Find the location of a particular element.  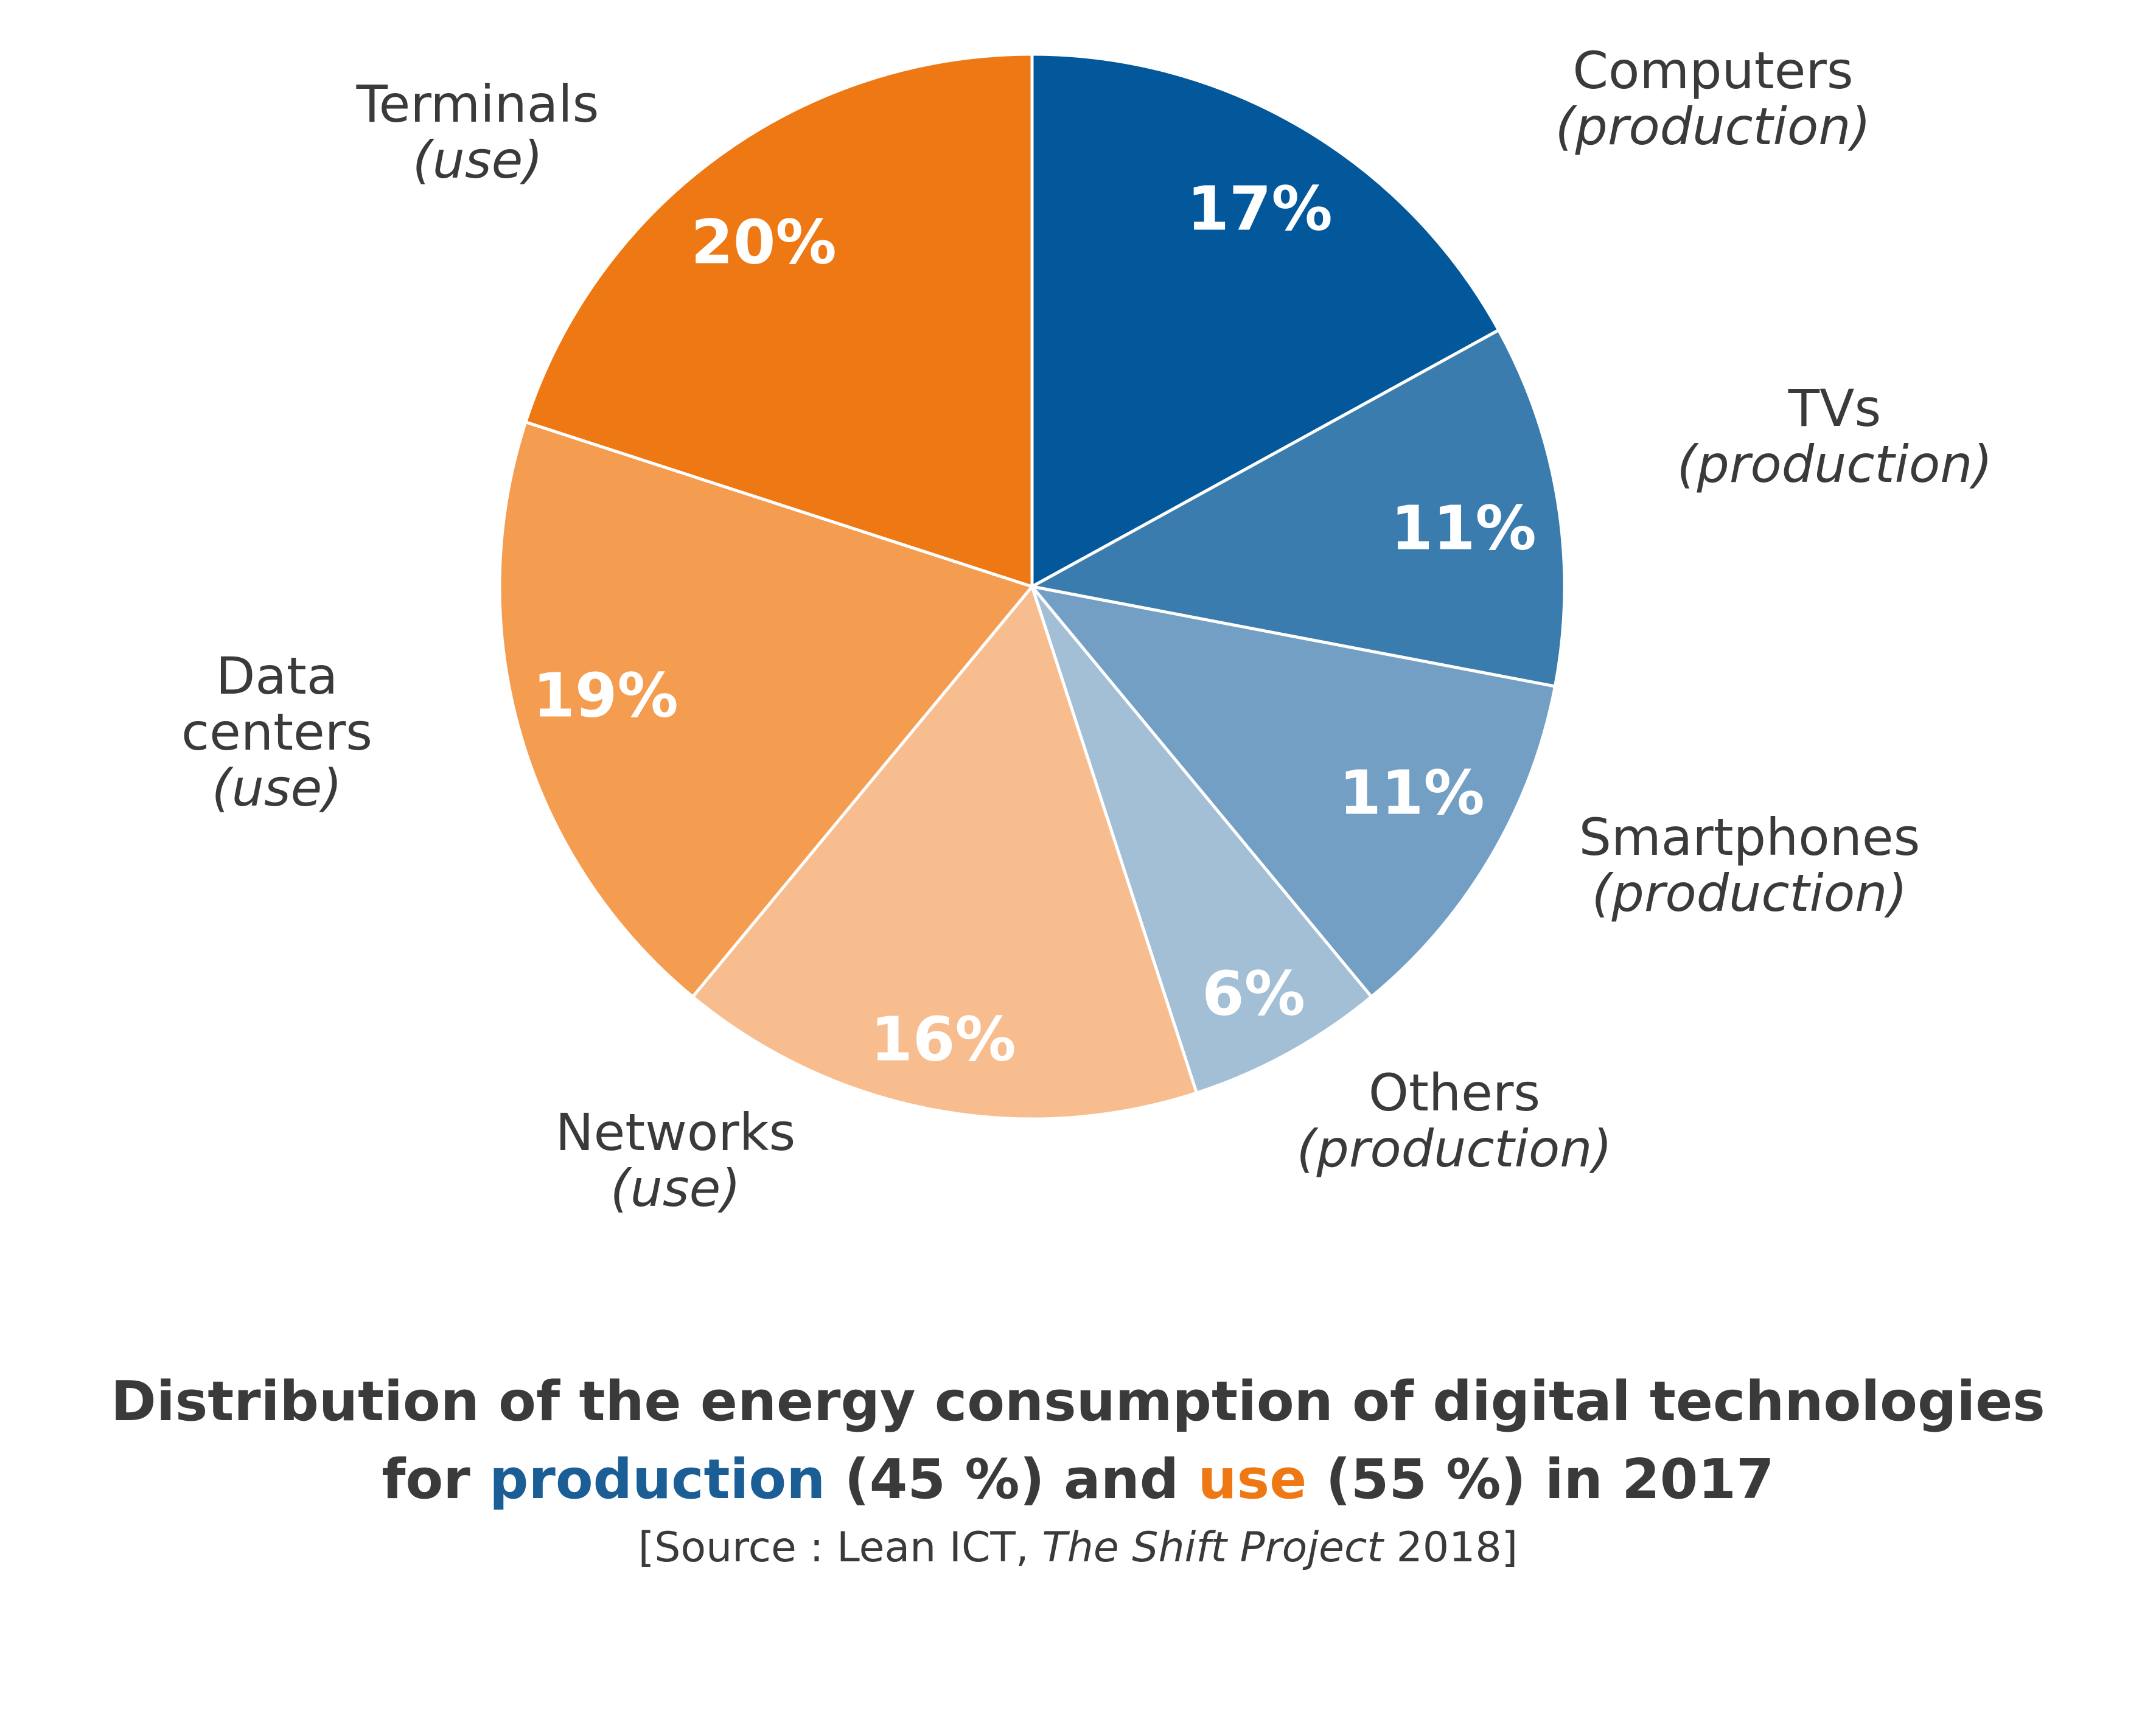

slice-category-label-terminals: Terminals(use) is located at coordinates (478, 132).